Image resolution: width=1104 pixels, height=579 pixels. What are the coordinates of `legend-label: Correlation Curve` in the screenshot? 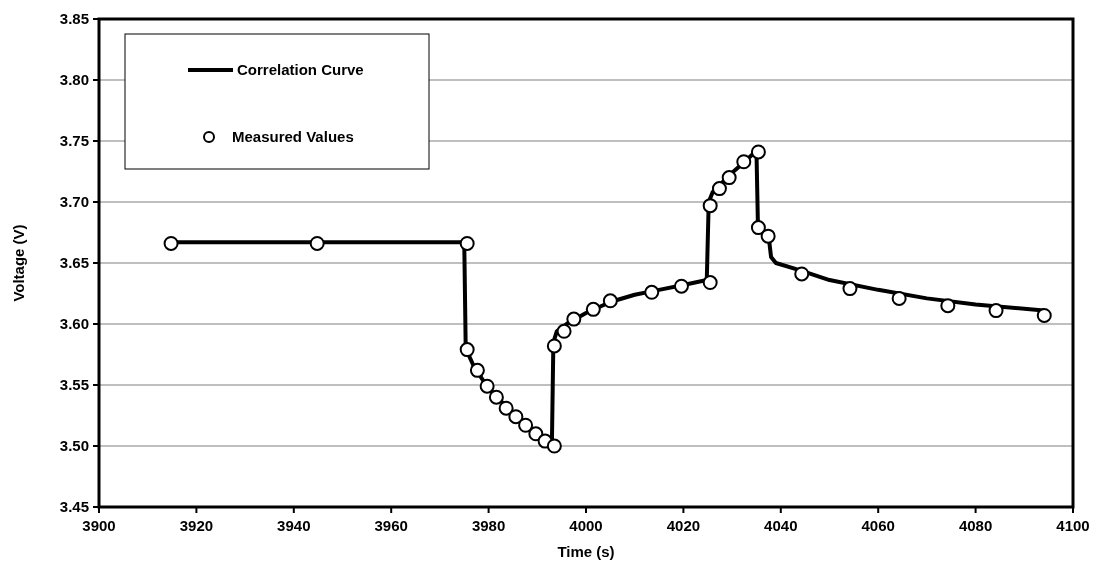 It's located at (300, 70).